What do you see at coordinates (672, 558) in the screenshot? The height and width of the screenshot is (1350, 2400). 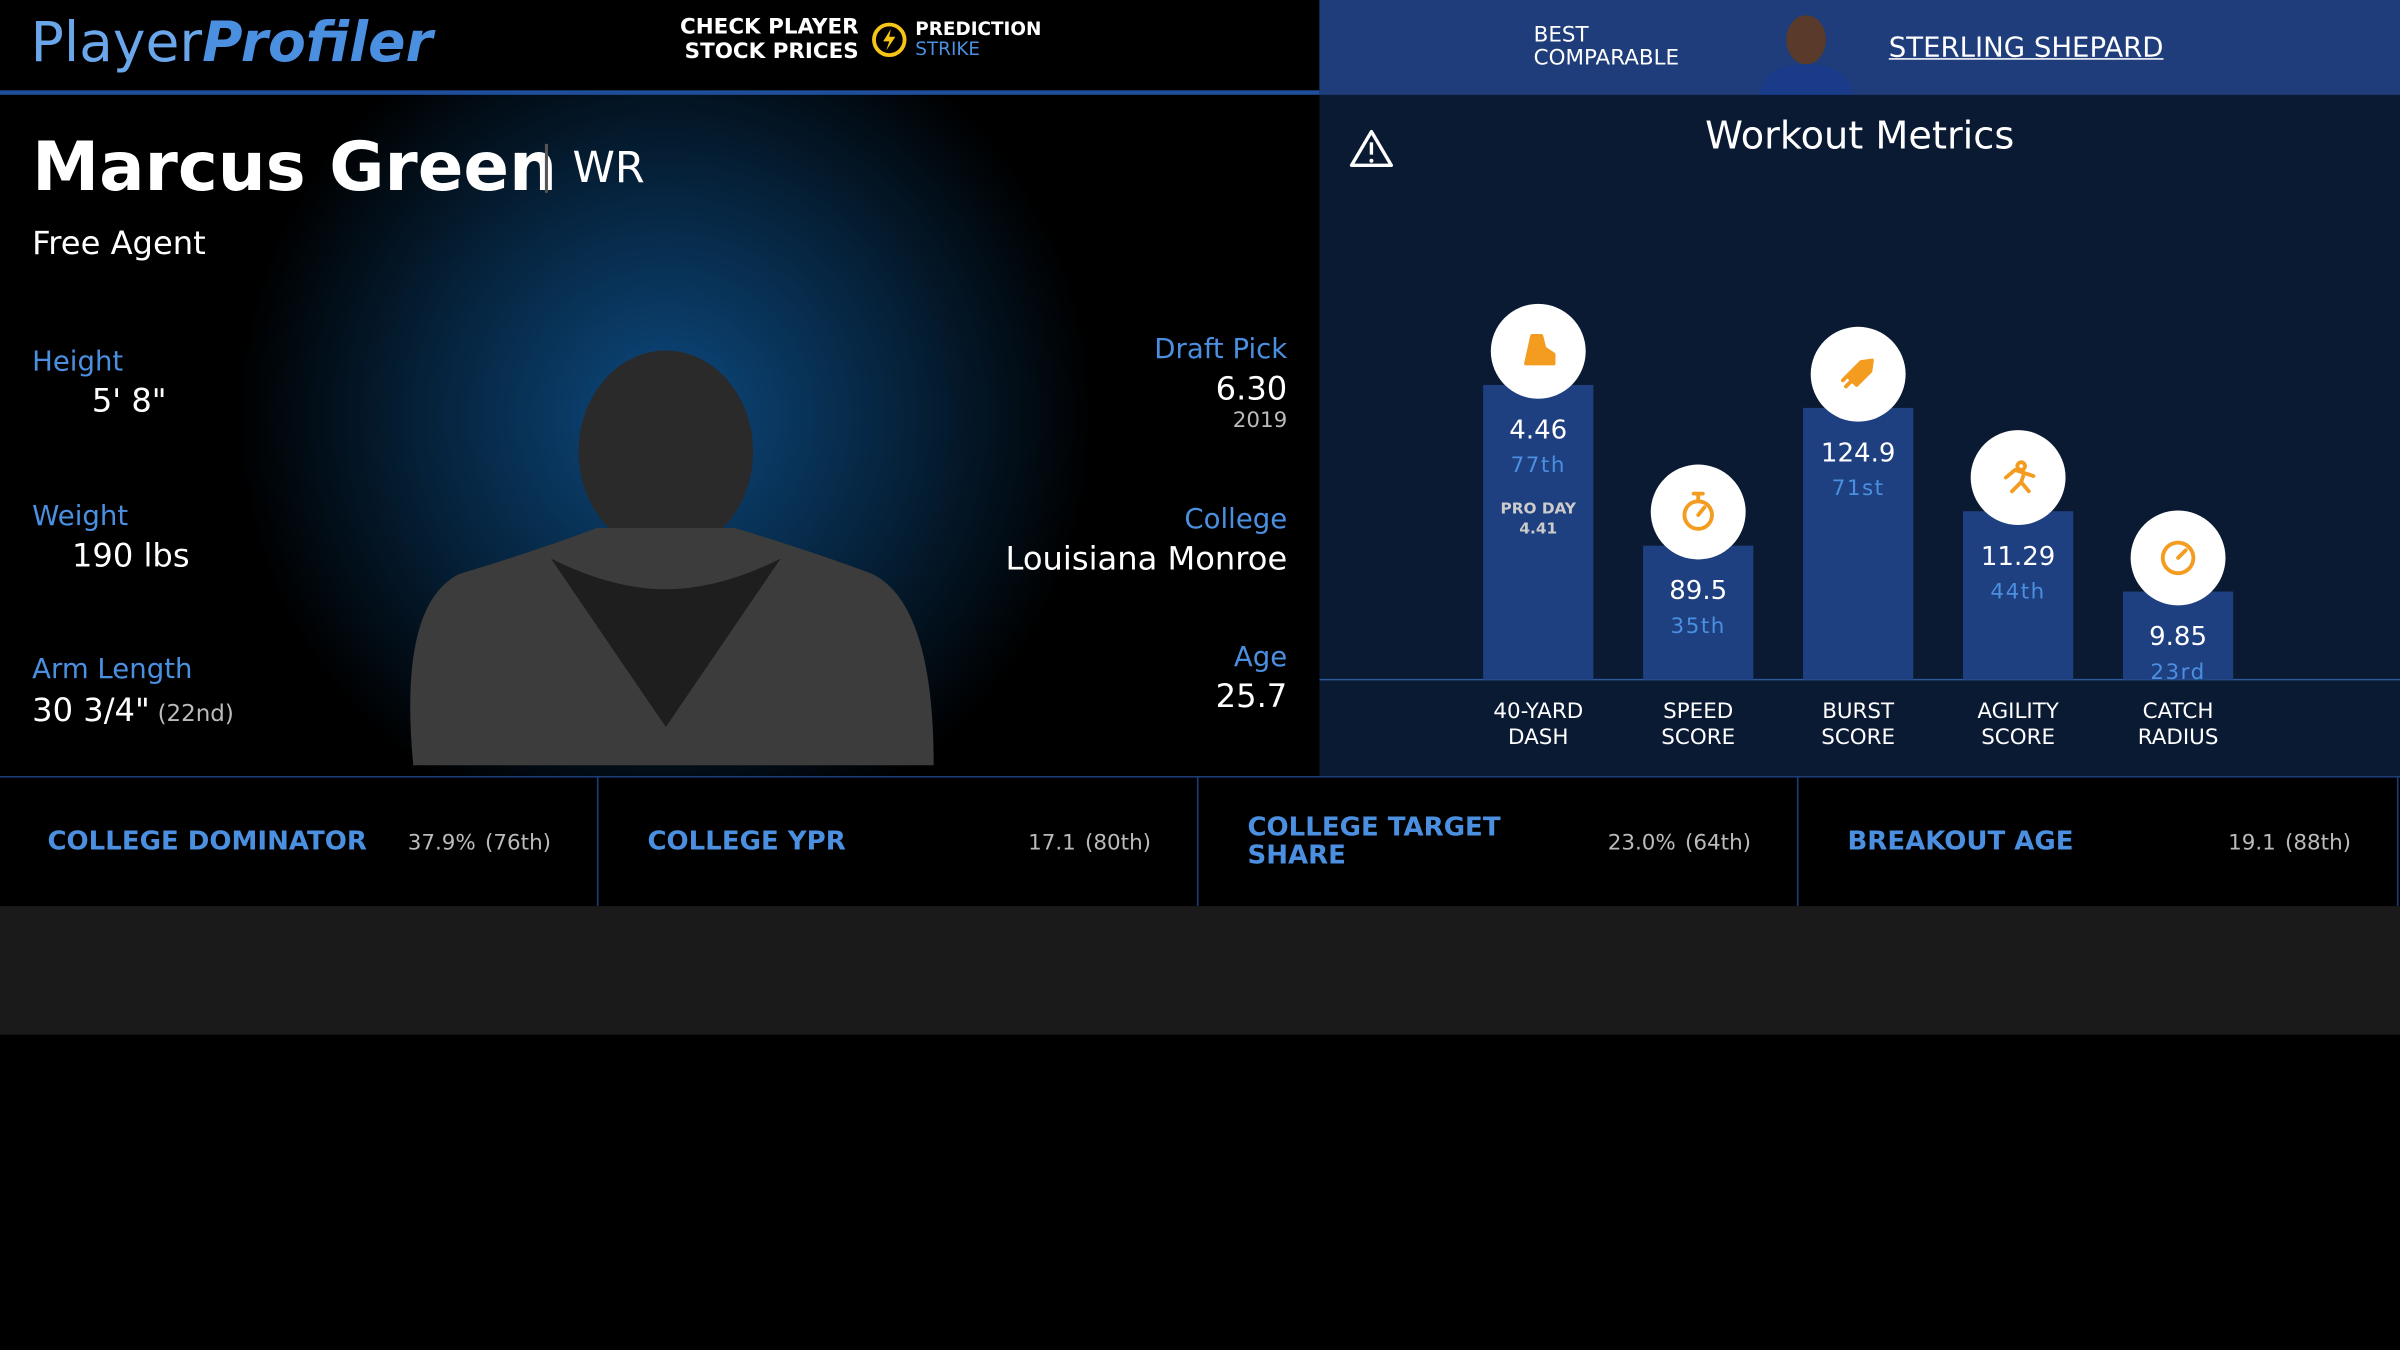 I see `silhouette` at bounding box center [672, 558].